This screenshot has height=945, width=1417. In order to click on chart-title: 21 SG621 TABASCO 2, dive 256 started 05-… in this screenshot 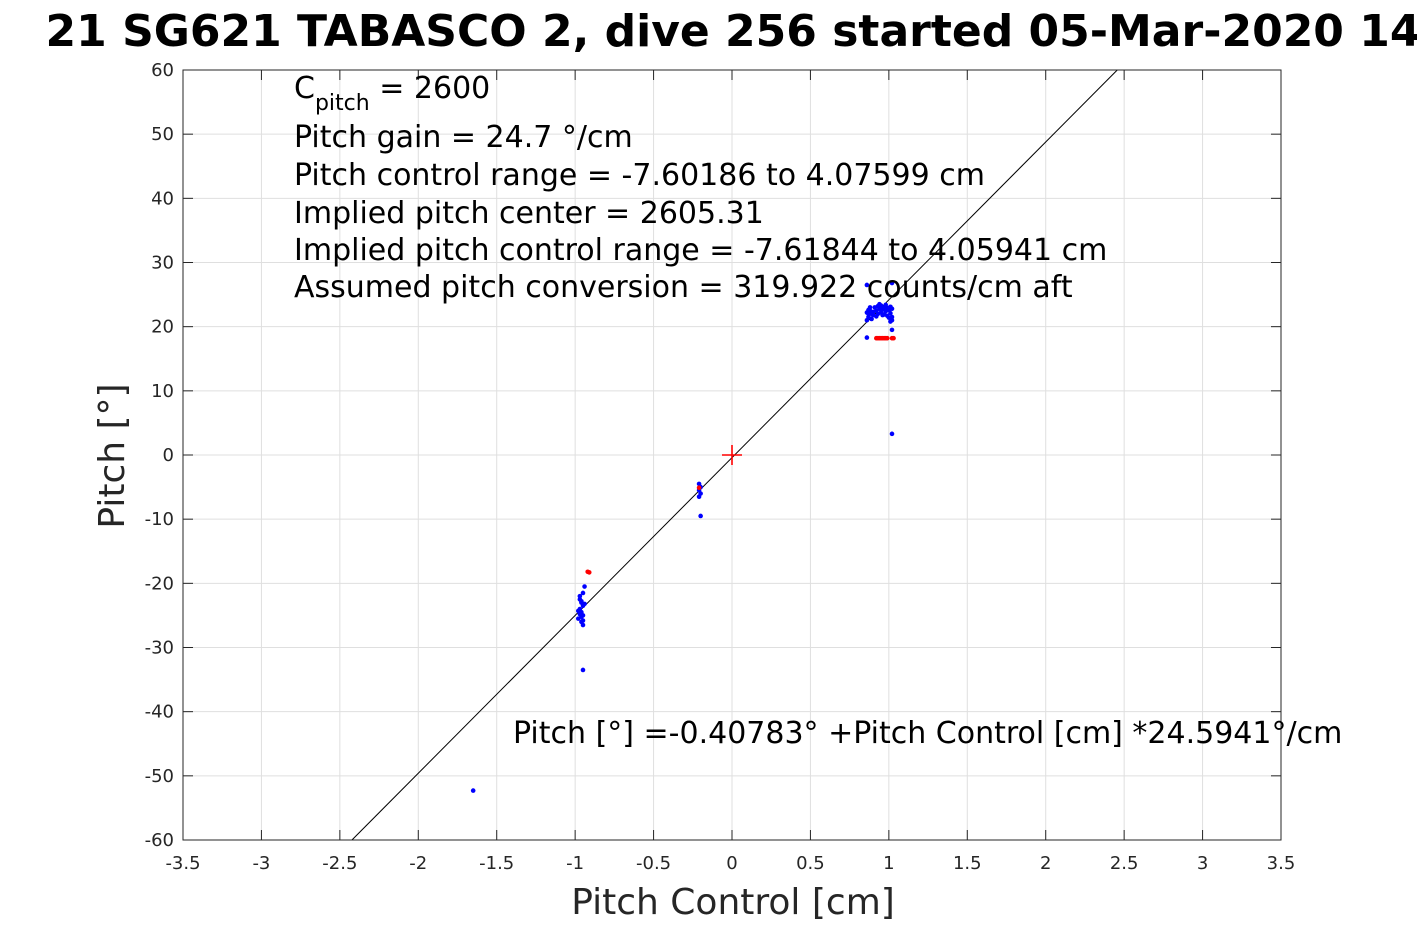, I will do `click(731, 31)`.